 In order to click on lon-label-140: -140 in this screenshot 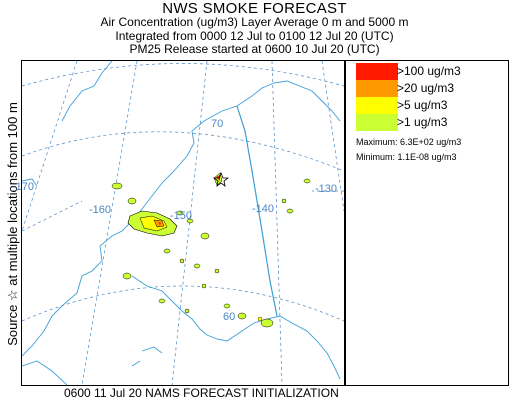, I will do `click(263, 209)`.